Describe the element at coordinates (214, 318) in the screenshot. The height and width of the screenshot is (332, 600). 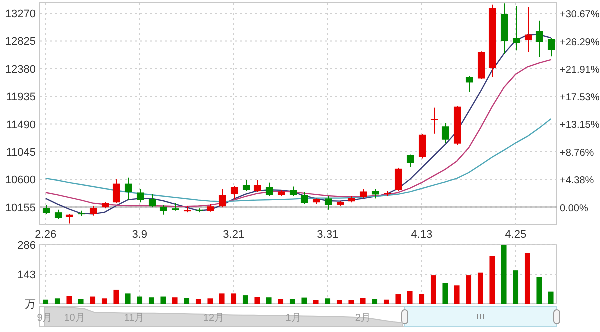
I see `x-tick-label: 12月` at that location.